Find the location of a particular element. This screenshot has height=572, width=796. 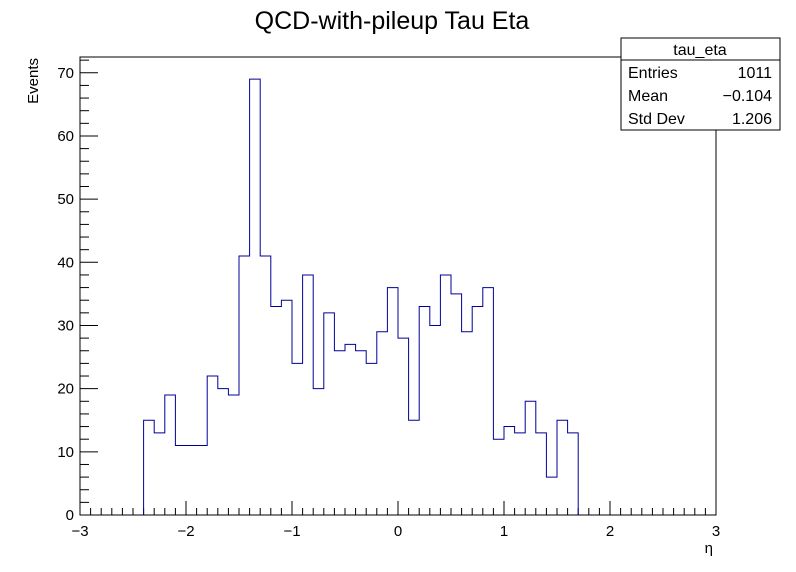

x-tick-label: 2 is located at coordinates (610, 531).